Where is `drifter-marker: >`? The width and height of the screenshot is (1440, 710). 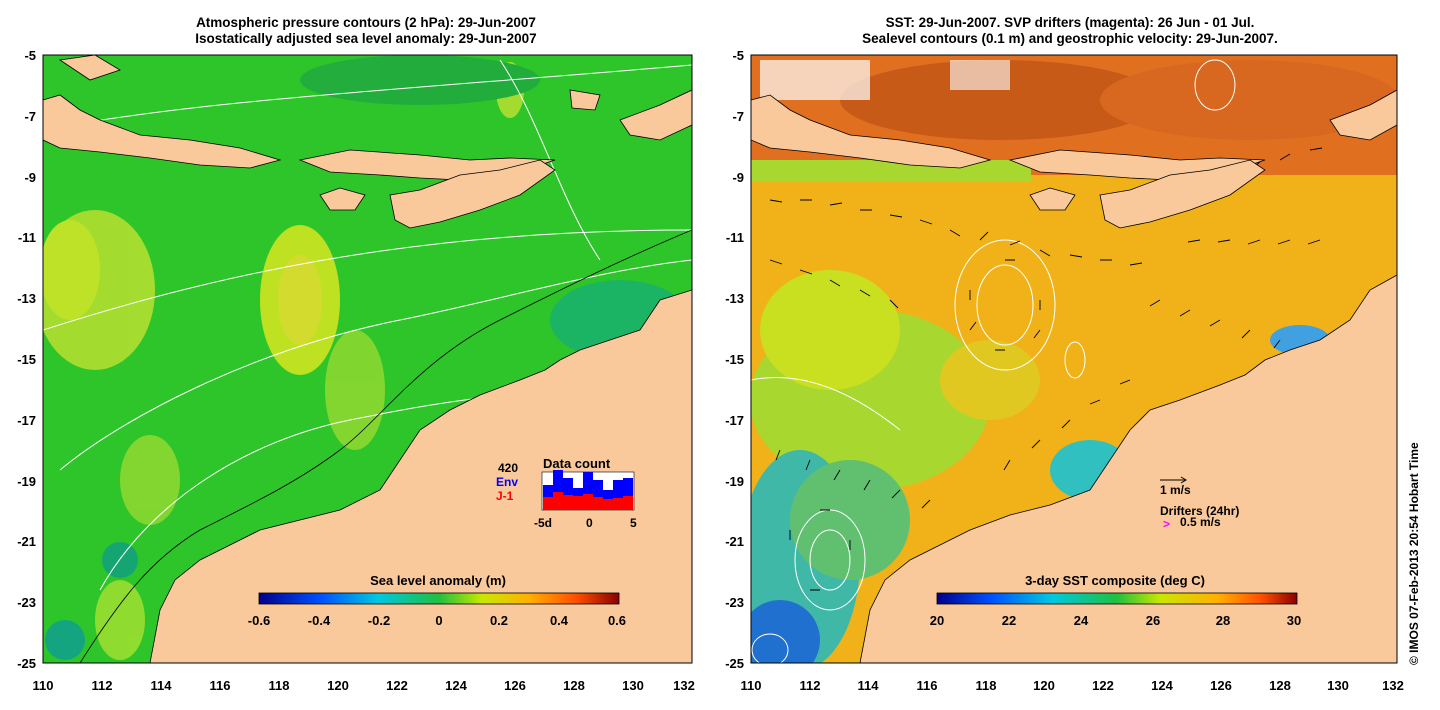 drifter-marker: > is located at coordinates (1166, 524).